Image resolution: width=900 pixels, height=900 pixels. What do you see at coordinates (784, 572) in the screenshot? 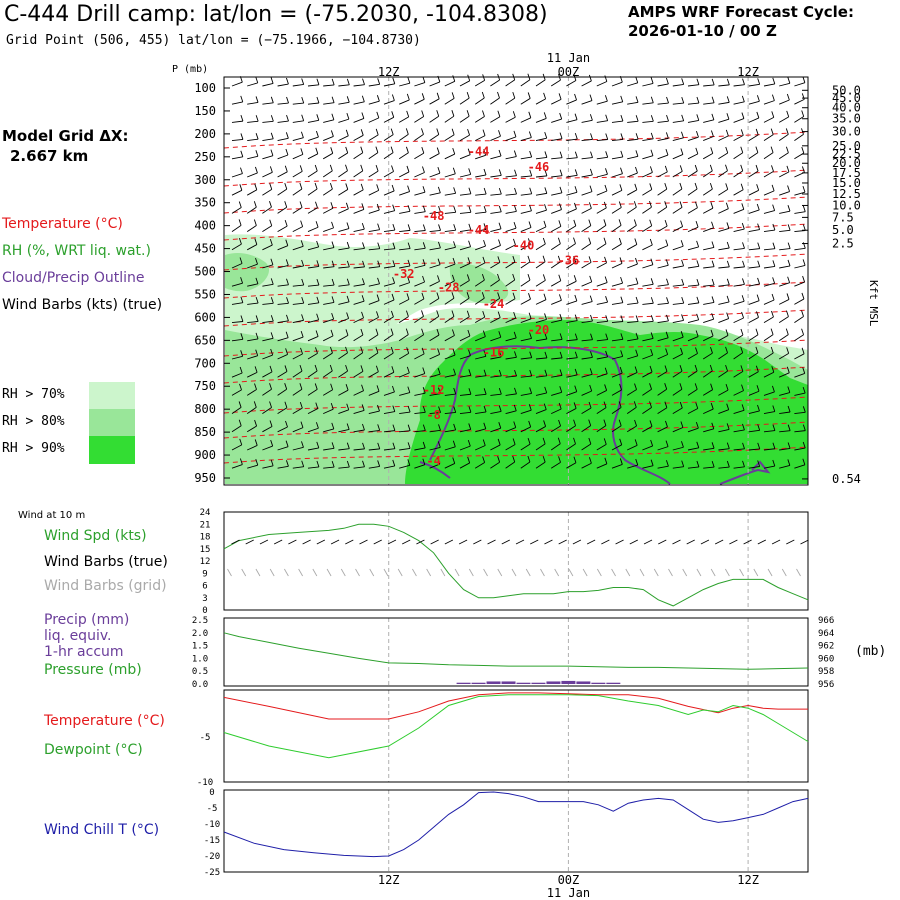
I see `wind-barb-grid` at bounding box center [784, 572].